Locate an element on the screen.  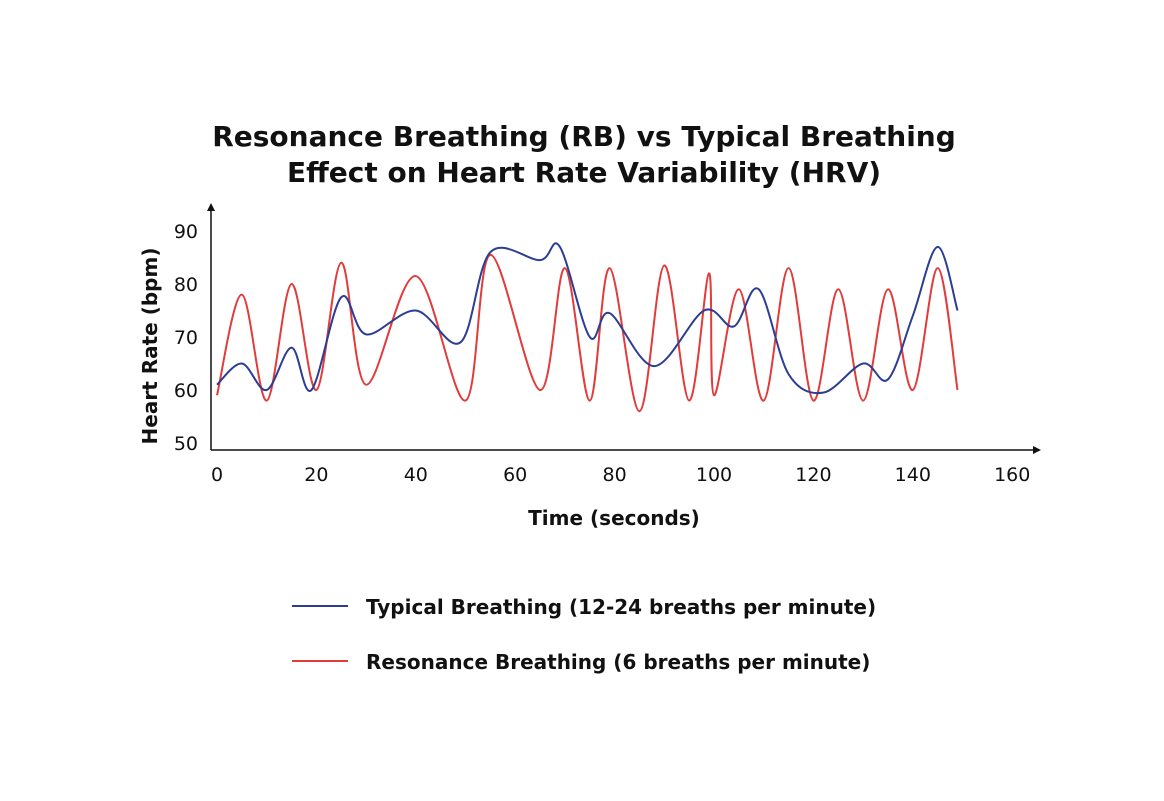
y-tick-70: 70 is located at coordinates (186, 338).